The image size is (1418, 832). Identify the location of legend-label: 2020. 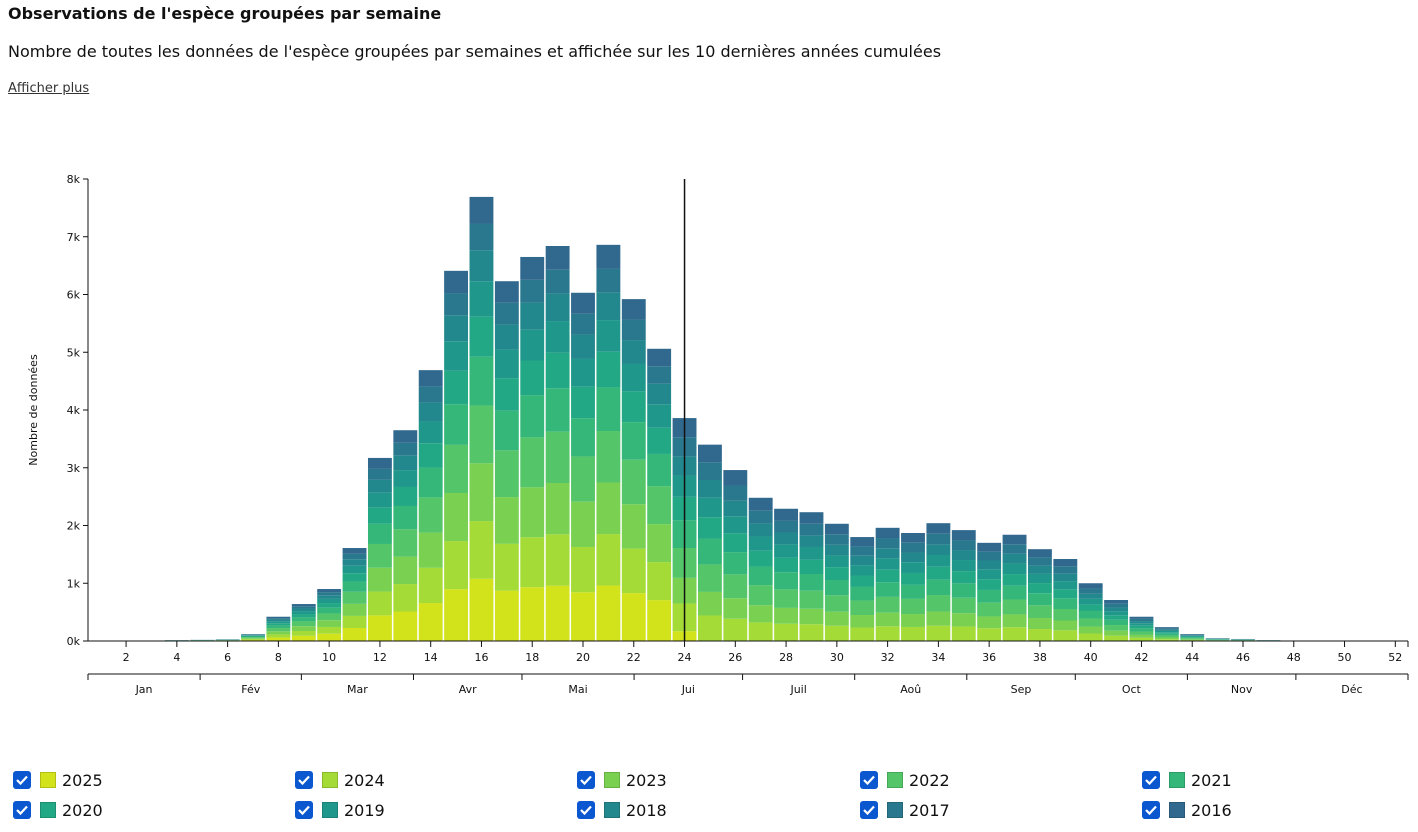
(82, 810).